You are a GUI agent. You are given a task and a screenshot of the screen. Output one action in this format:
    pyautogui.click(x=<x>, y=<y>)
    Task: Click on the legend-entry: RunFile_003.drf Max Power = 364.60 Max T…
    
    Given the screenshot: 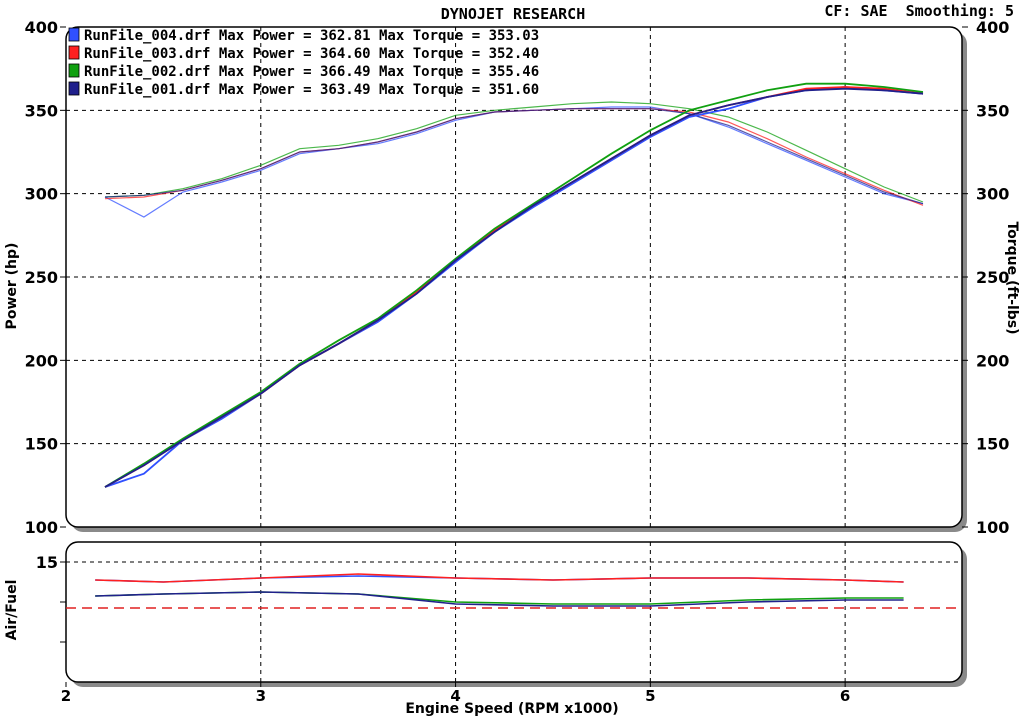 What is the action you would take?
    pyautogui.click(x=311, y=54)
    